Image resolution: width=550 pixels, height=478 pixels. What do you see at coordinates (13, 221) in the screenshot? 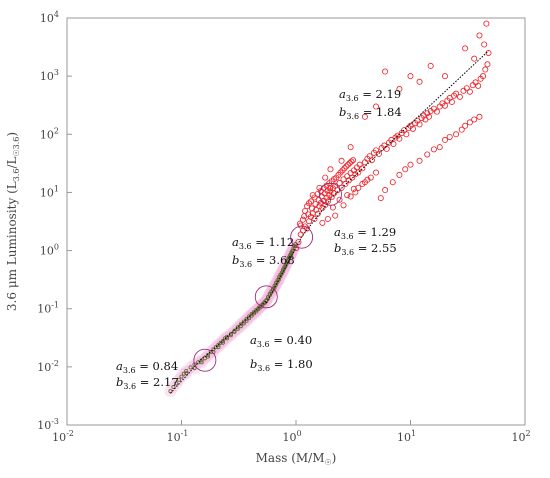
I see `y-axis-label: 3.6 μm Luminosity (L3.6/L☉3.6)` at bounding box center [13, 221].